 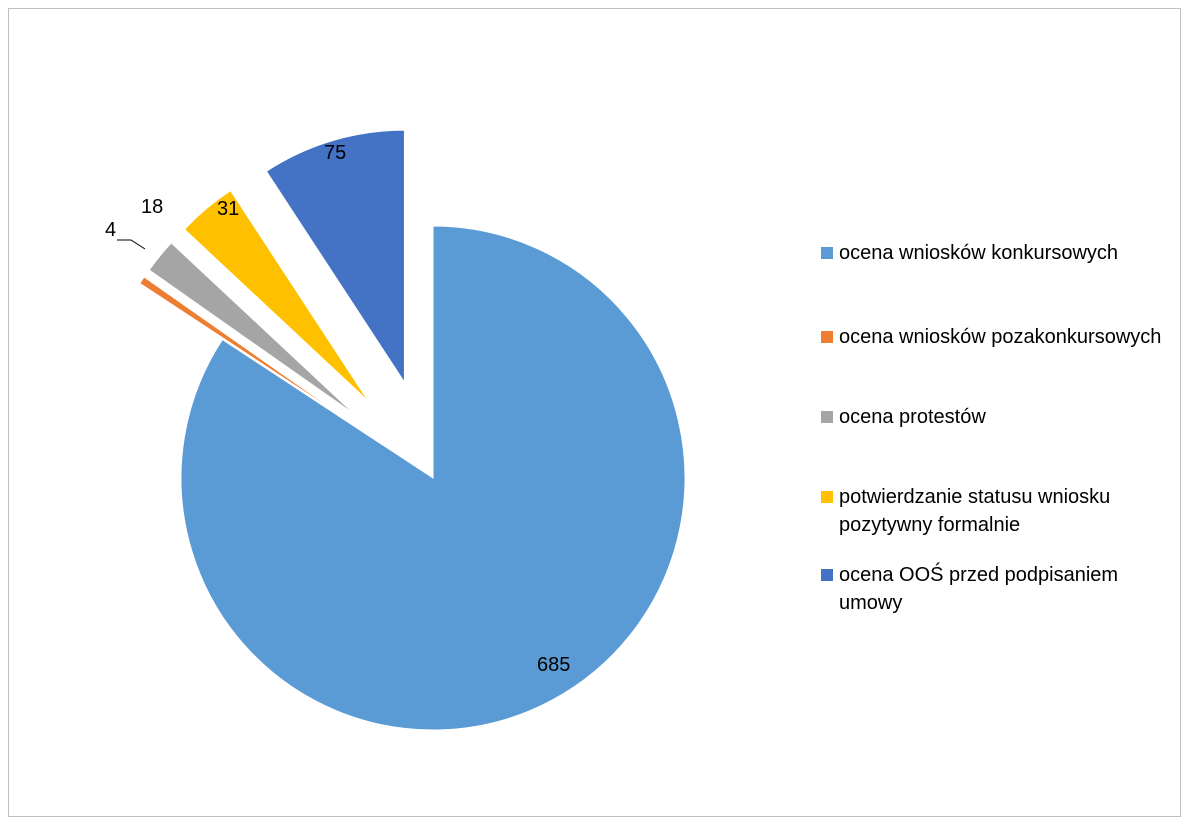 What do you see at coordinates (1000, 417) in the screenshot?
I see `legend-item: ocena protestów` at bounding box center [1000, 417].